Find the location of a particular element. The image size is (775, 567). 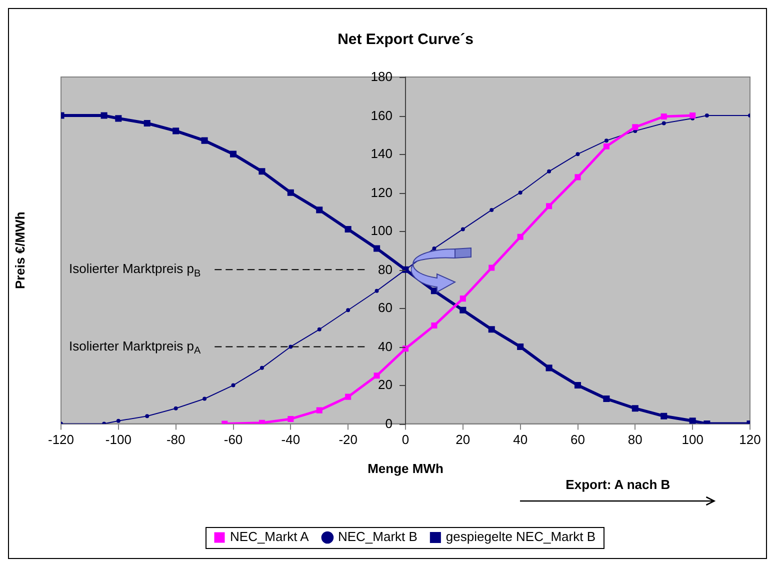

y-tick-label: 160 is located at coordinates (381, 116).